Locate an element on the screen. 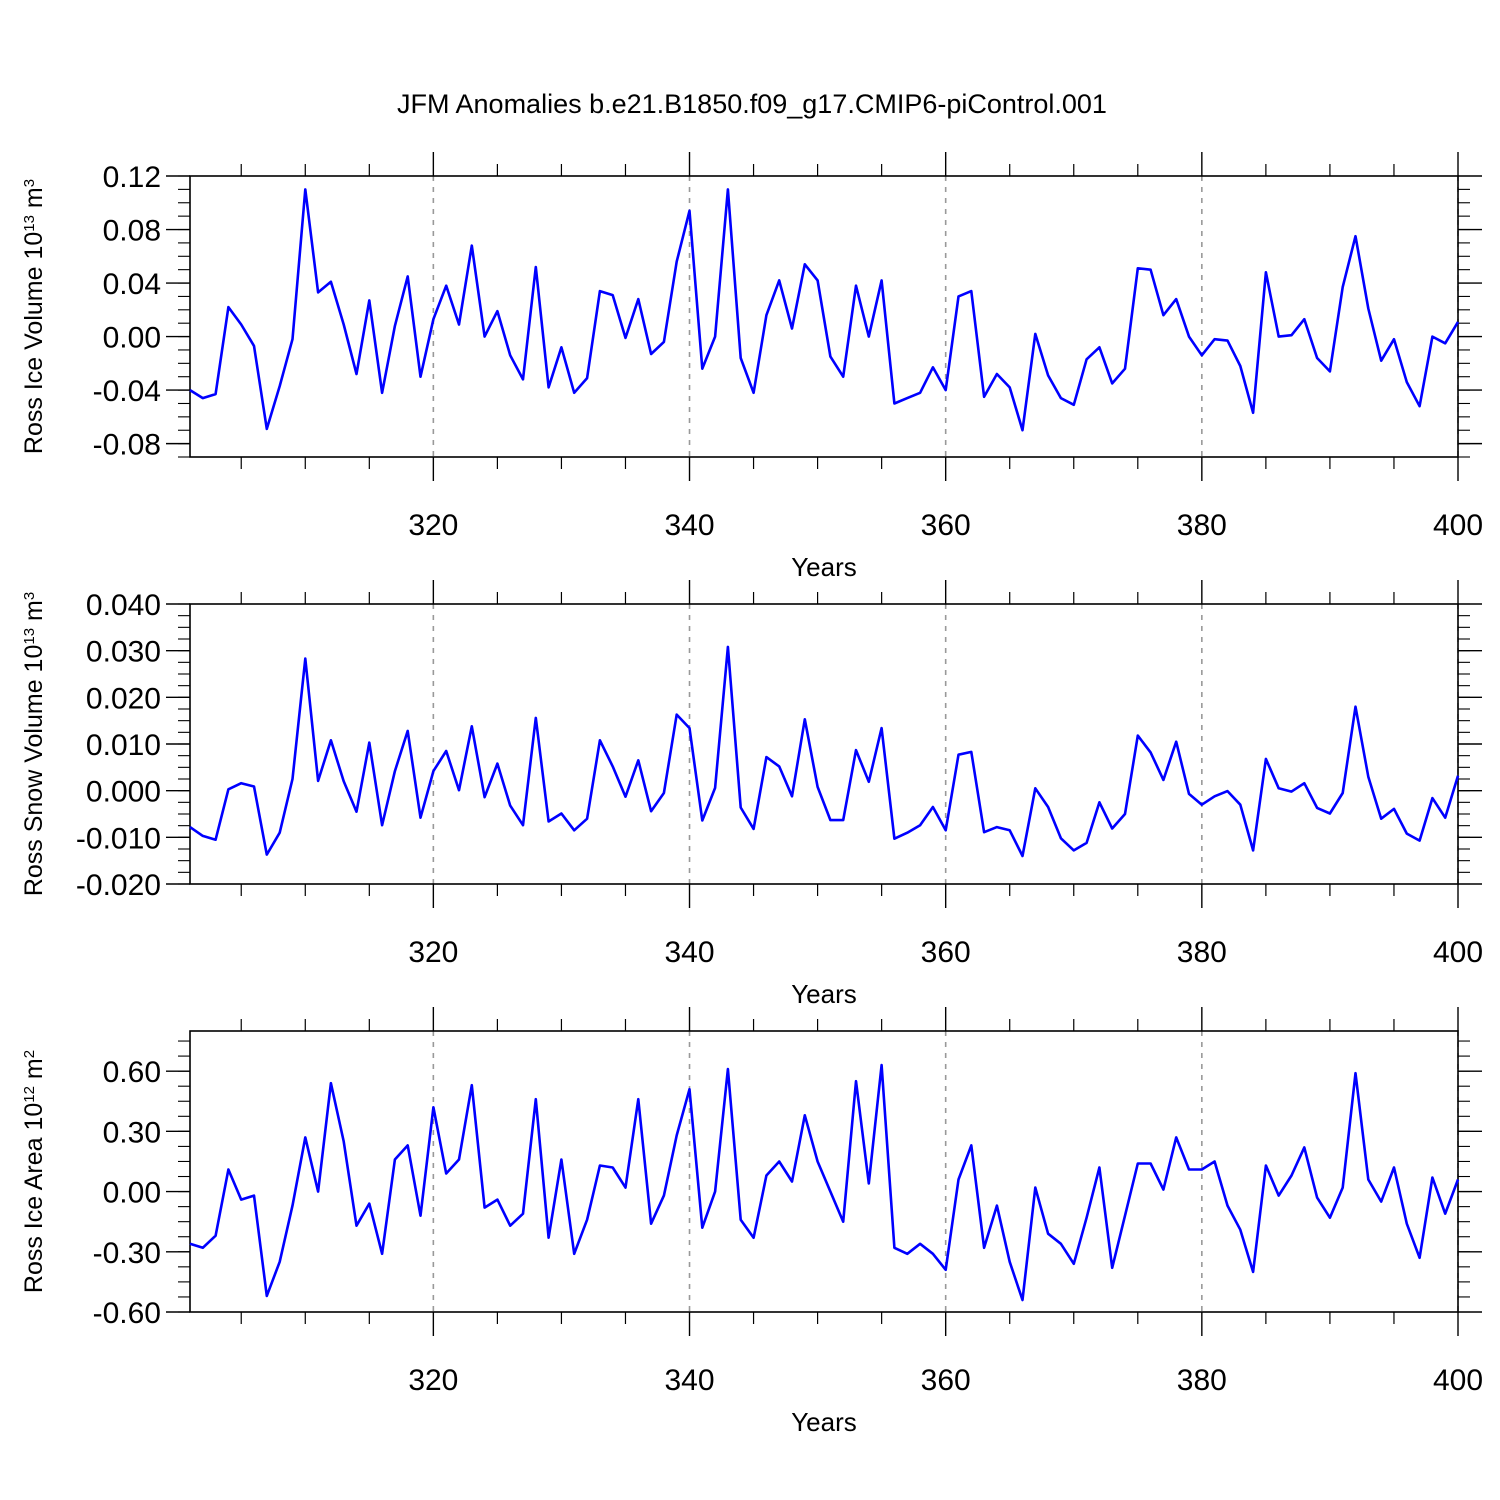  y-axis-label-text: Ross Snow Volume 10 is located at coordinates (34, 771).